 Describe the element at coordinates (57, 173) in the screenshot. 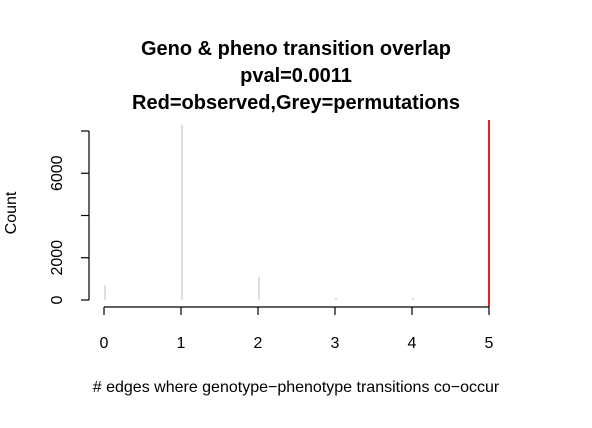

I see `y-tick-label-2: 6000` at that location.